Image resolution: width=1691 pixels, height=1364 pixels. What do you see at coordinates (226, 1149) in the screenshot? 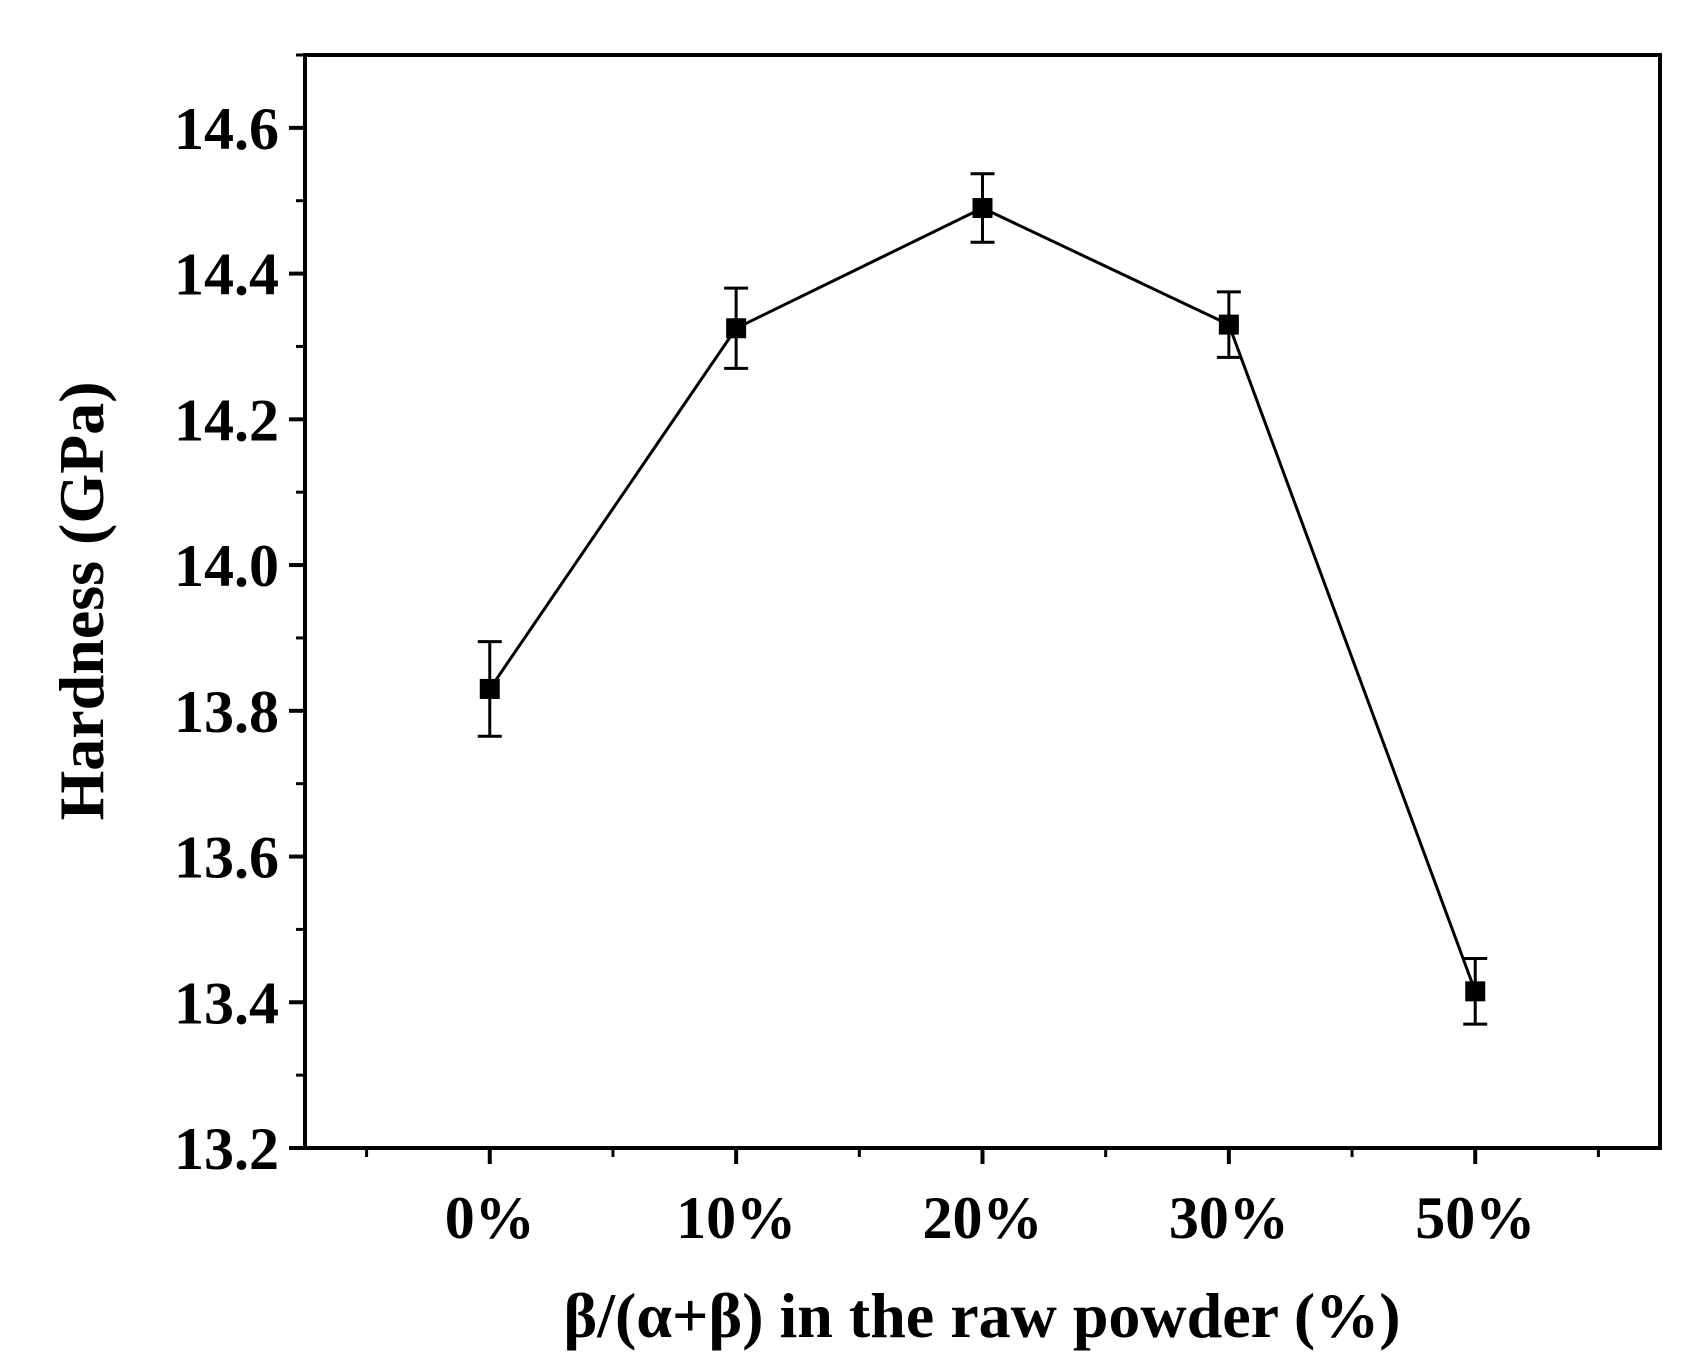
I see `y-tick-label: 13.2` at bounding box center [226, 1149].